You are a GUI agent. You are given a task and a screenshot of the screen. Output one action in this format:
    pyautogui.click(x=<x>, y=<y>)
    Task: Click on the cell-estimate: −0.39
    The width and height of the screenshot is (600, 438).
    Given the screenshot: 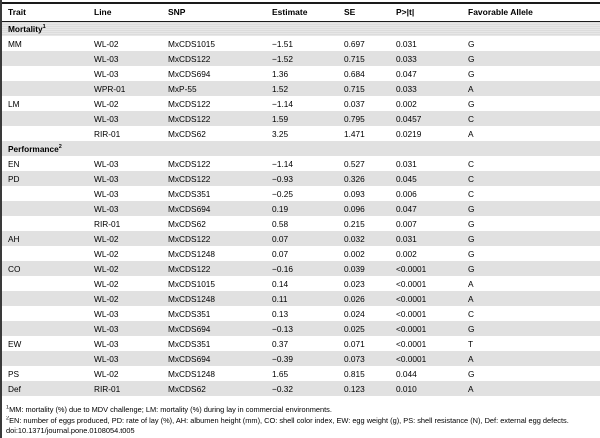 What is the action you would take?
    pyautogui.click(x=308, y=358)
    